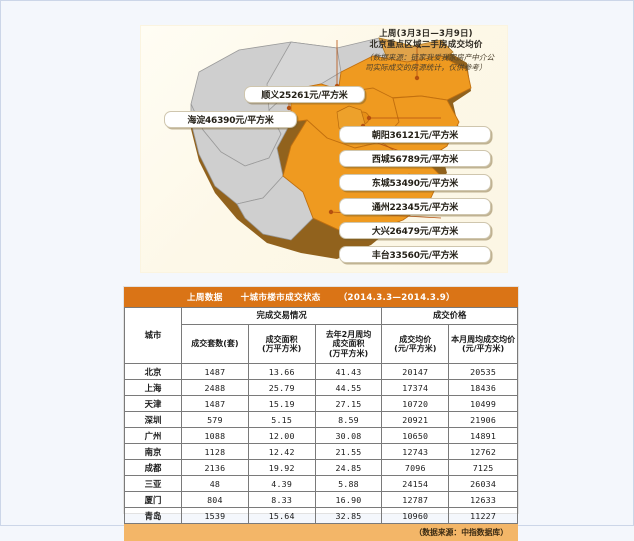 This screenshot has width=634, height=541. I want to click on table-row: 南京 1128 12.42 21.55 12743 12762, so click(321, 451).